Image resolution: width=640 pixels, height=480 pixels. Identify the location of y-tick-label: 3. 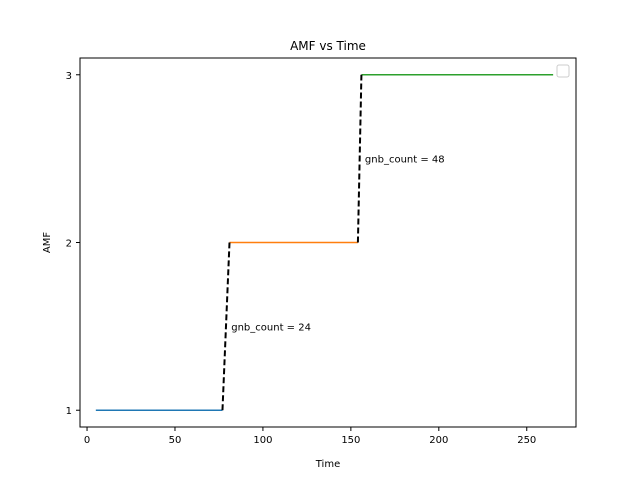
(69, 76).